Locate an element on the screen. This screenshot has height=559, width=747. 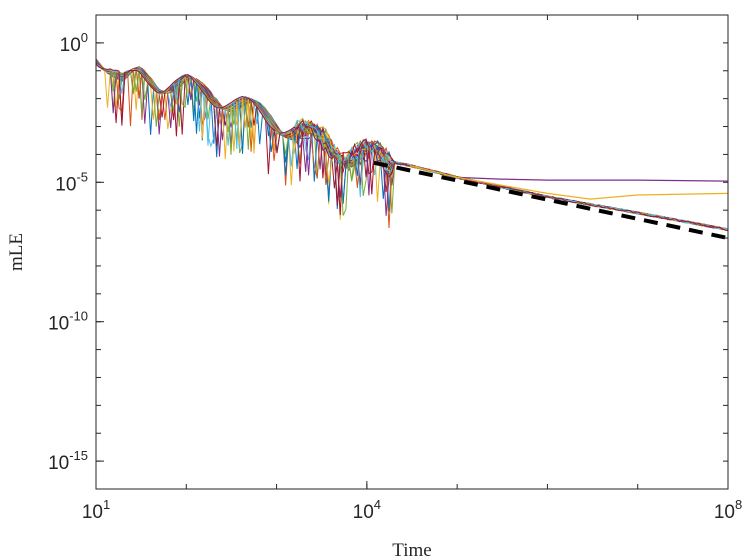
x-tick-label: 10⁴ is located at coordinates (367, 510).